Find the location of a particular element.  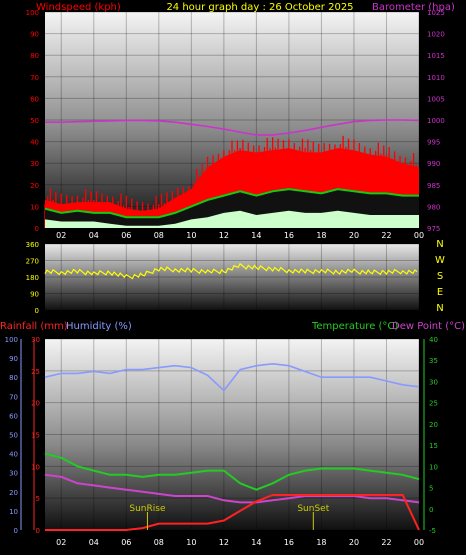

humidity-tick-label: 60 is located at coordinates (13, 416).